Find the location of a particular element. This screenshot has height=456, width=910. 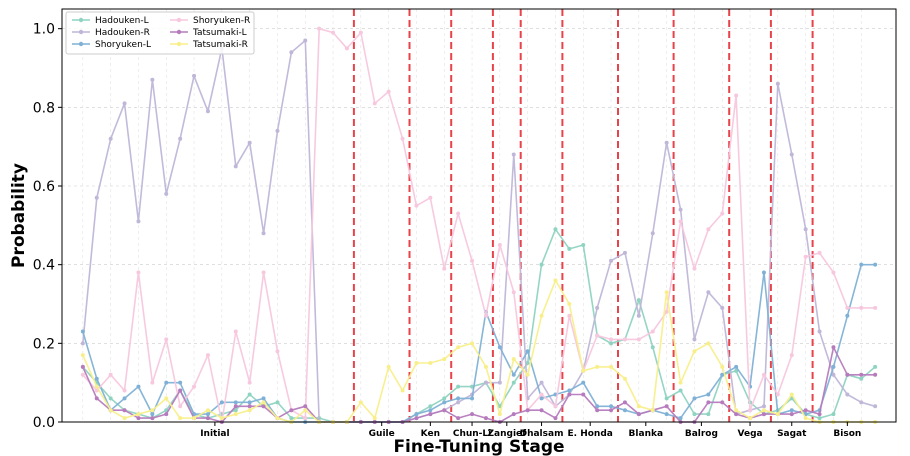

y-tick-label: 0.2 is located at coordinates (44, 344).